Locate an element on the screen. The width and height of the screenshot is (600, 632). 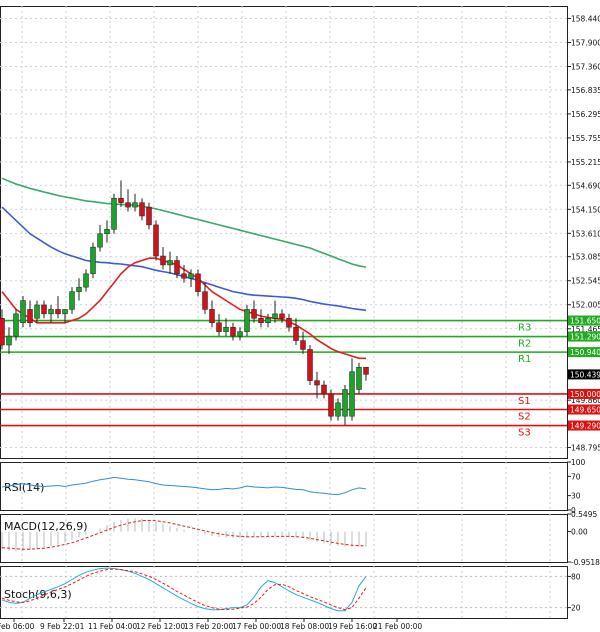
time-tick-label: 9 Feb 22:01 is located at coordinates (62, 626).